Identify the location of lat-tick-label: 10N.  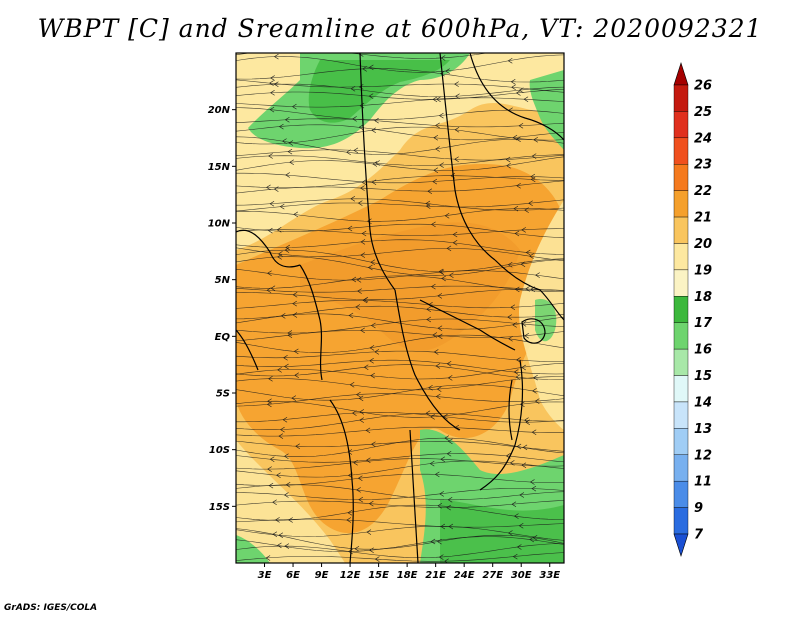
(219, 224).